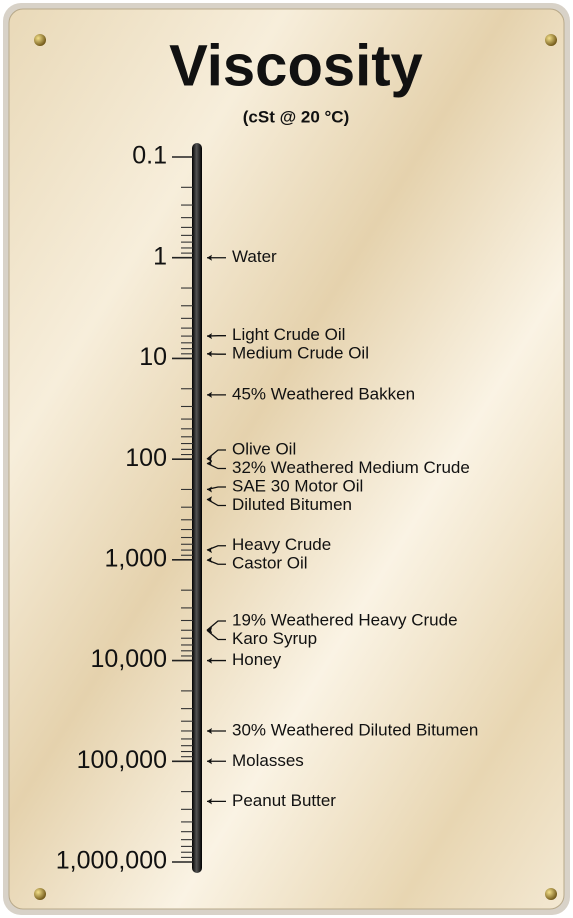 This screenshot has width=573, height=918. What do you see at coordinates (122, 760) in the screenshot?
I see `y-tick-label: 100,000` at bounding box center [122, 760].